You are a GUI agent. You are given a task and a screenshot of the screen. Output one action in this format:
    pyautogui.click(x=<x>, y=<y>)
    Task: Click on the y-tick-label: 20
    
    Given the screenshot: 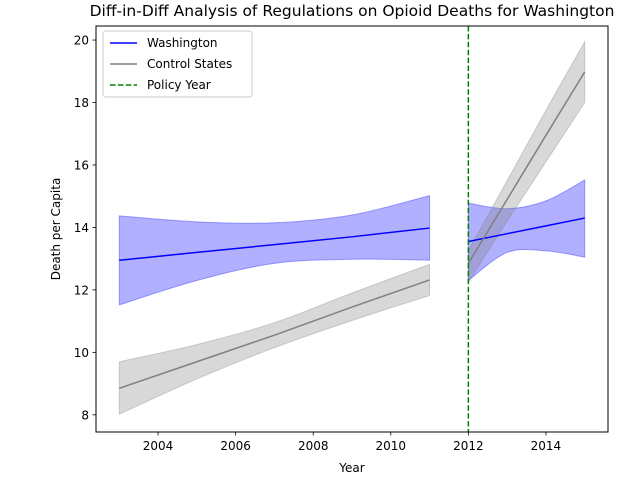 What is the action you would take?
    pyautogui.click(x=81, y=41)
    